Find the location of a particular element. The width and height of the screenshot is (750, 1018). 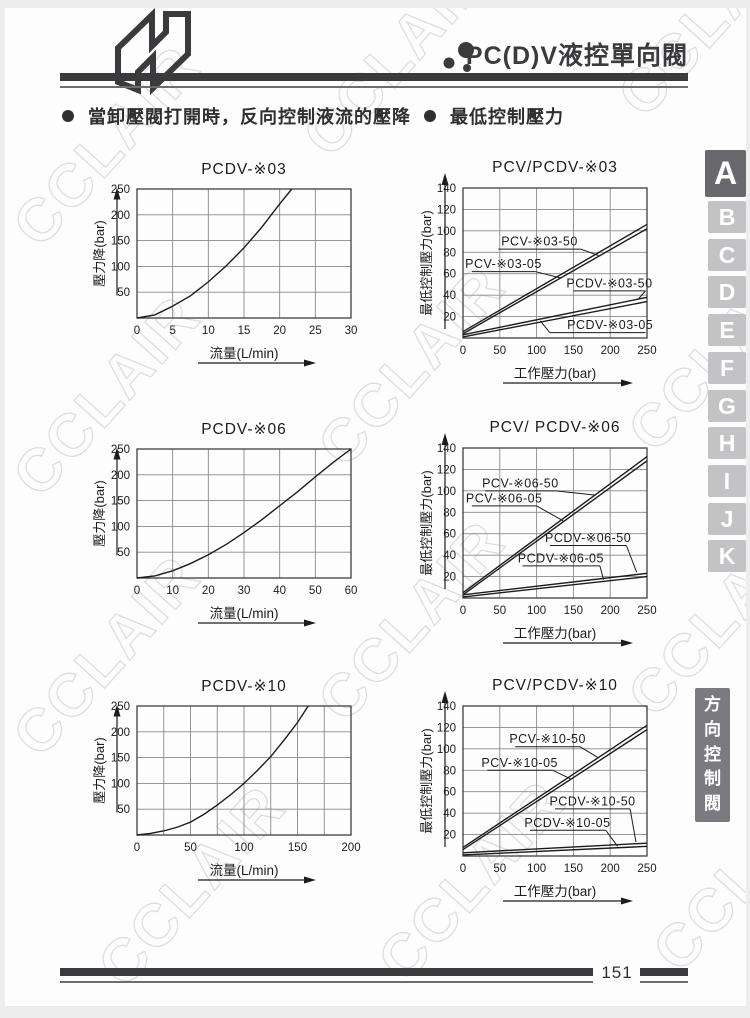

chart-title: PCDV-※06 is located at coordinates (244, 429).